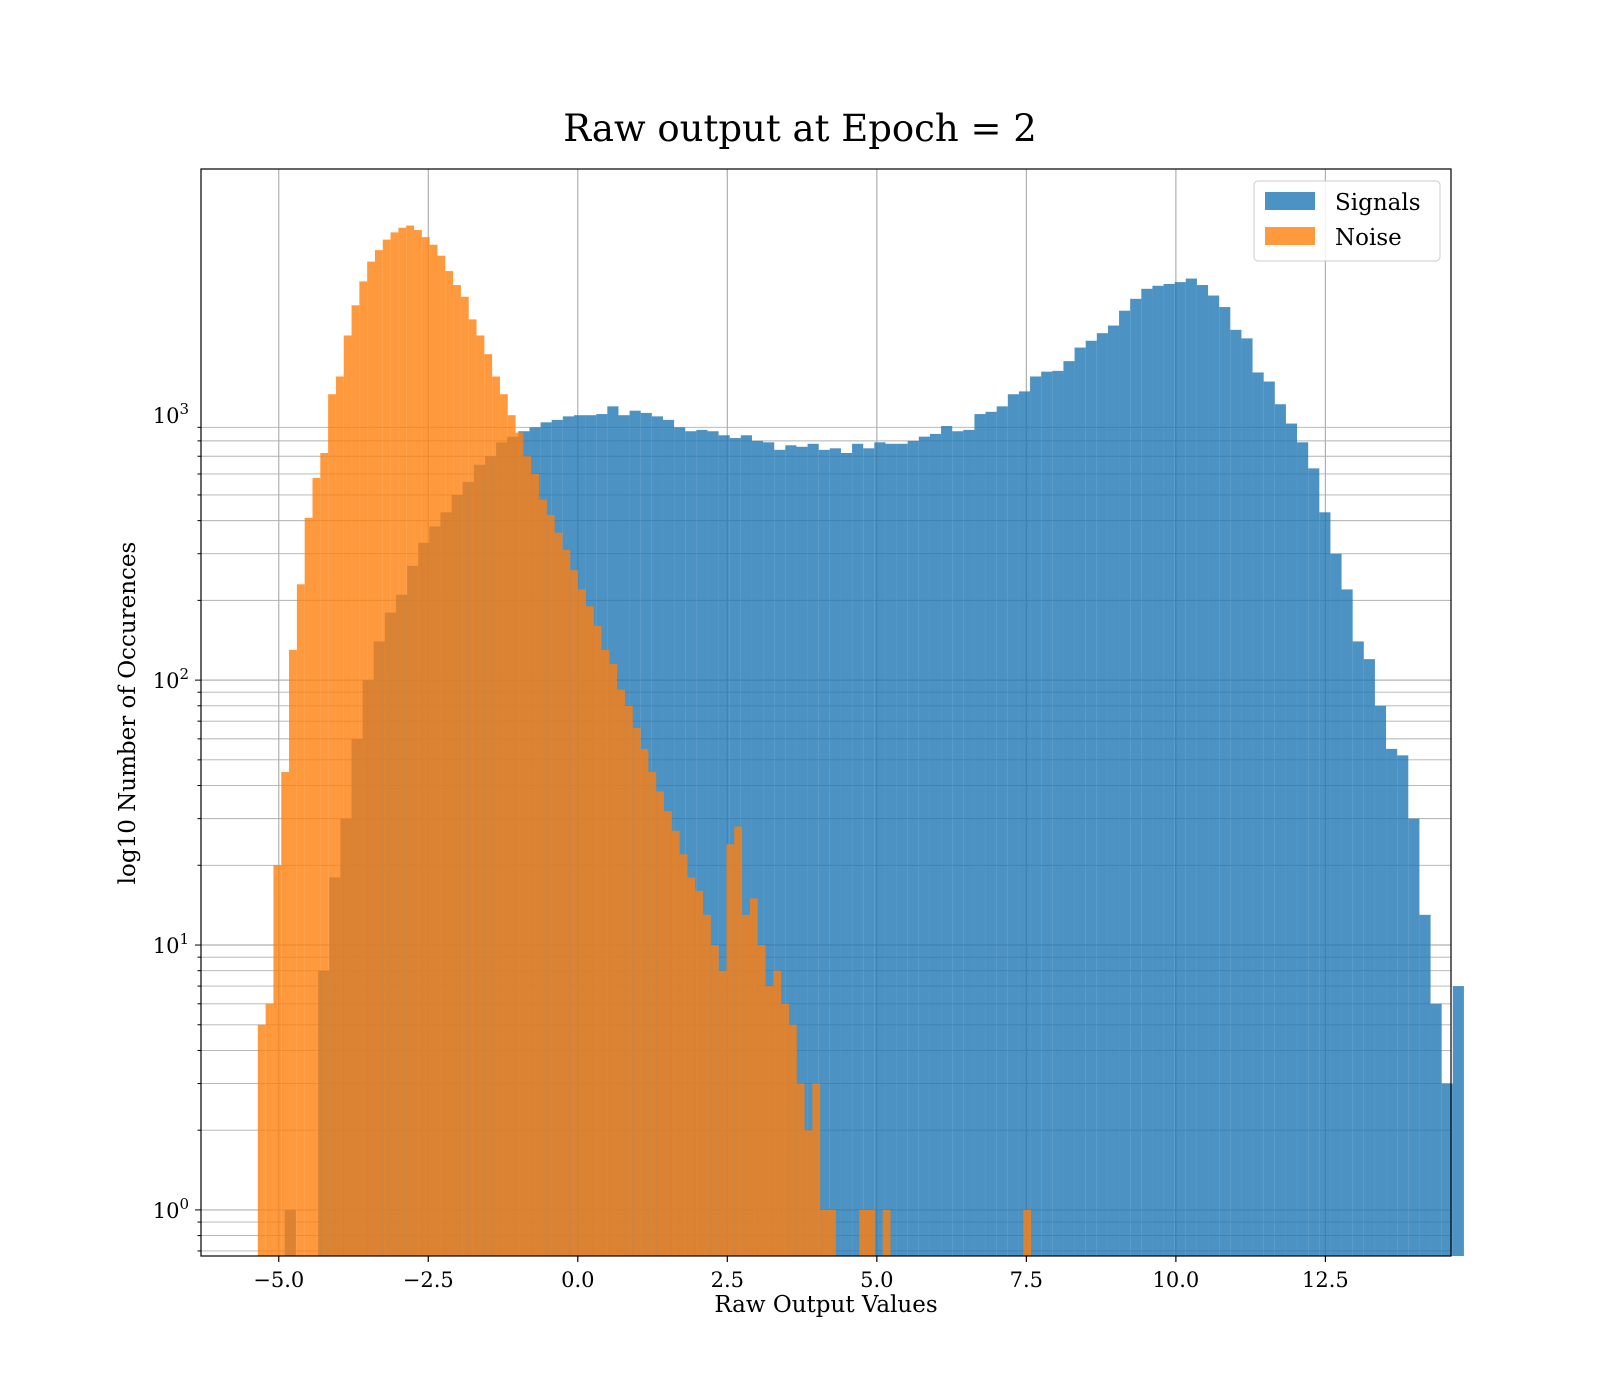  What do you see at coordinates (1290, 236) in the screenshot?
I see `legend-swatch-noise` at bounding box center [1290, 236].